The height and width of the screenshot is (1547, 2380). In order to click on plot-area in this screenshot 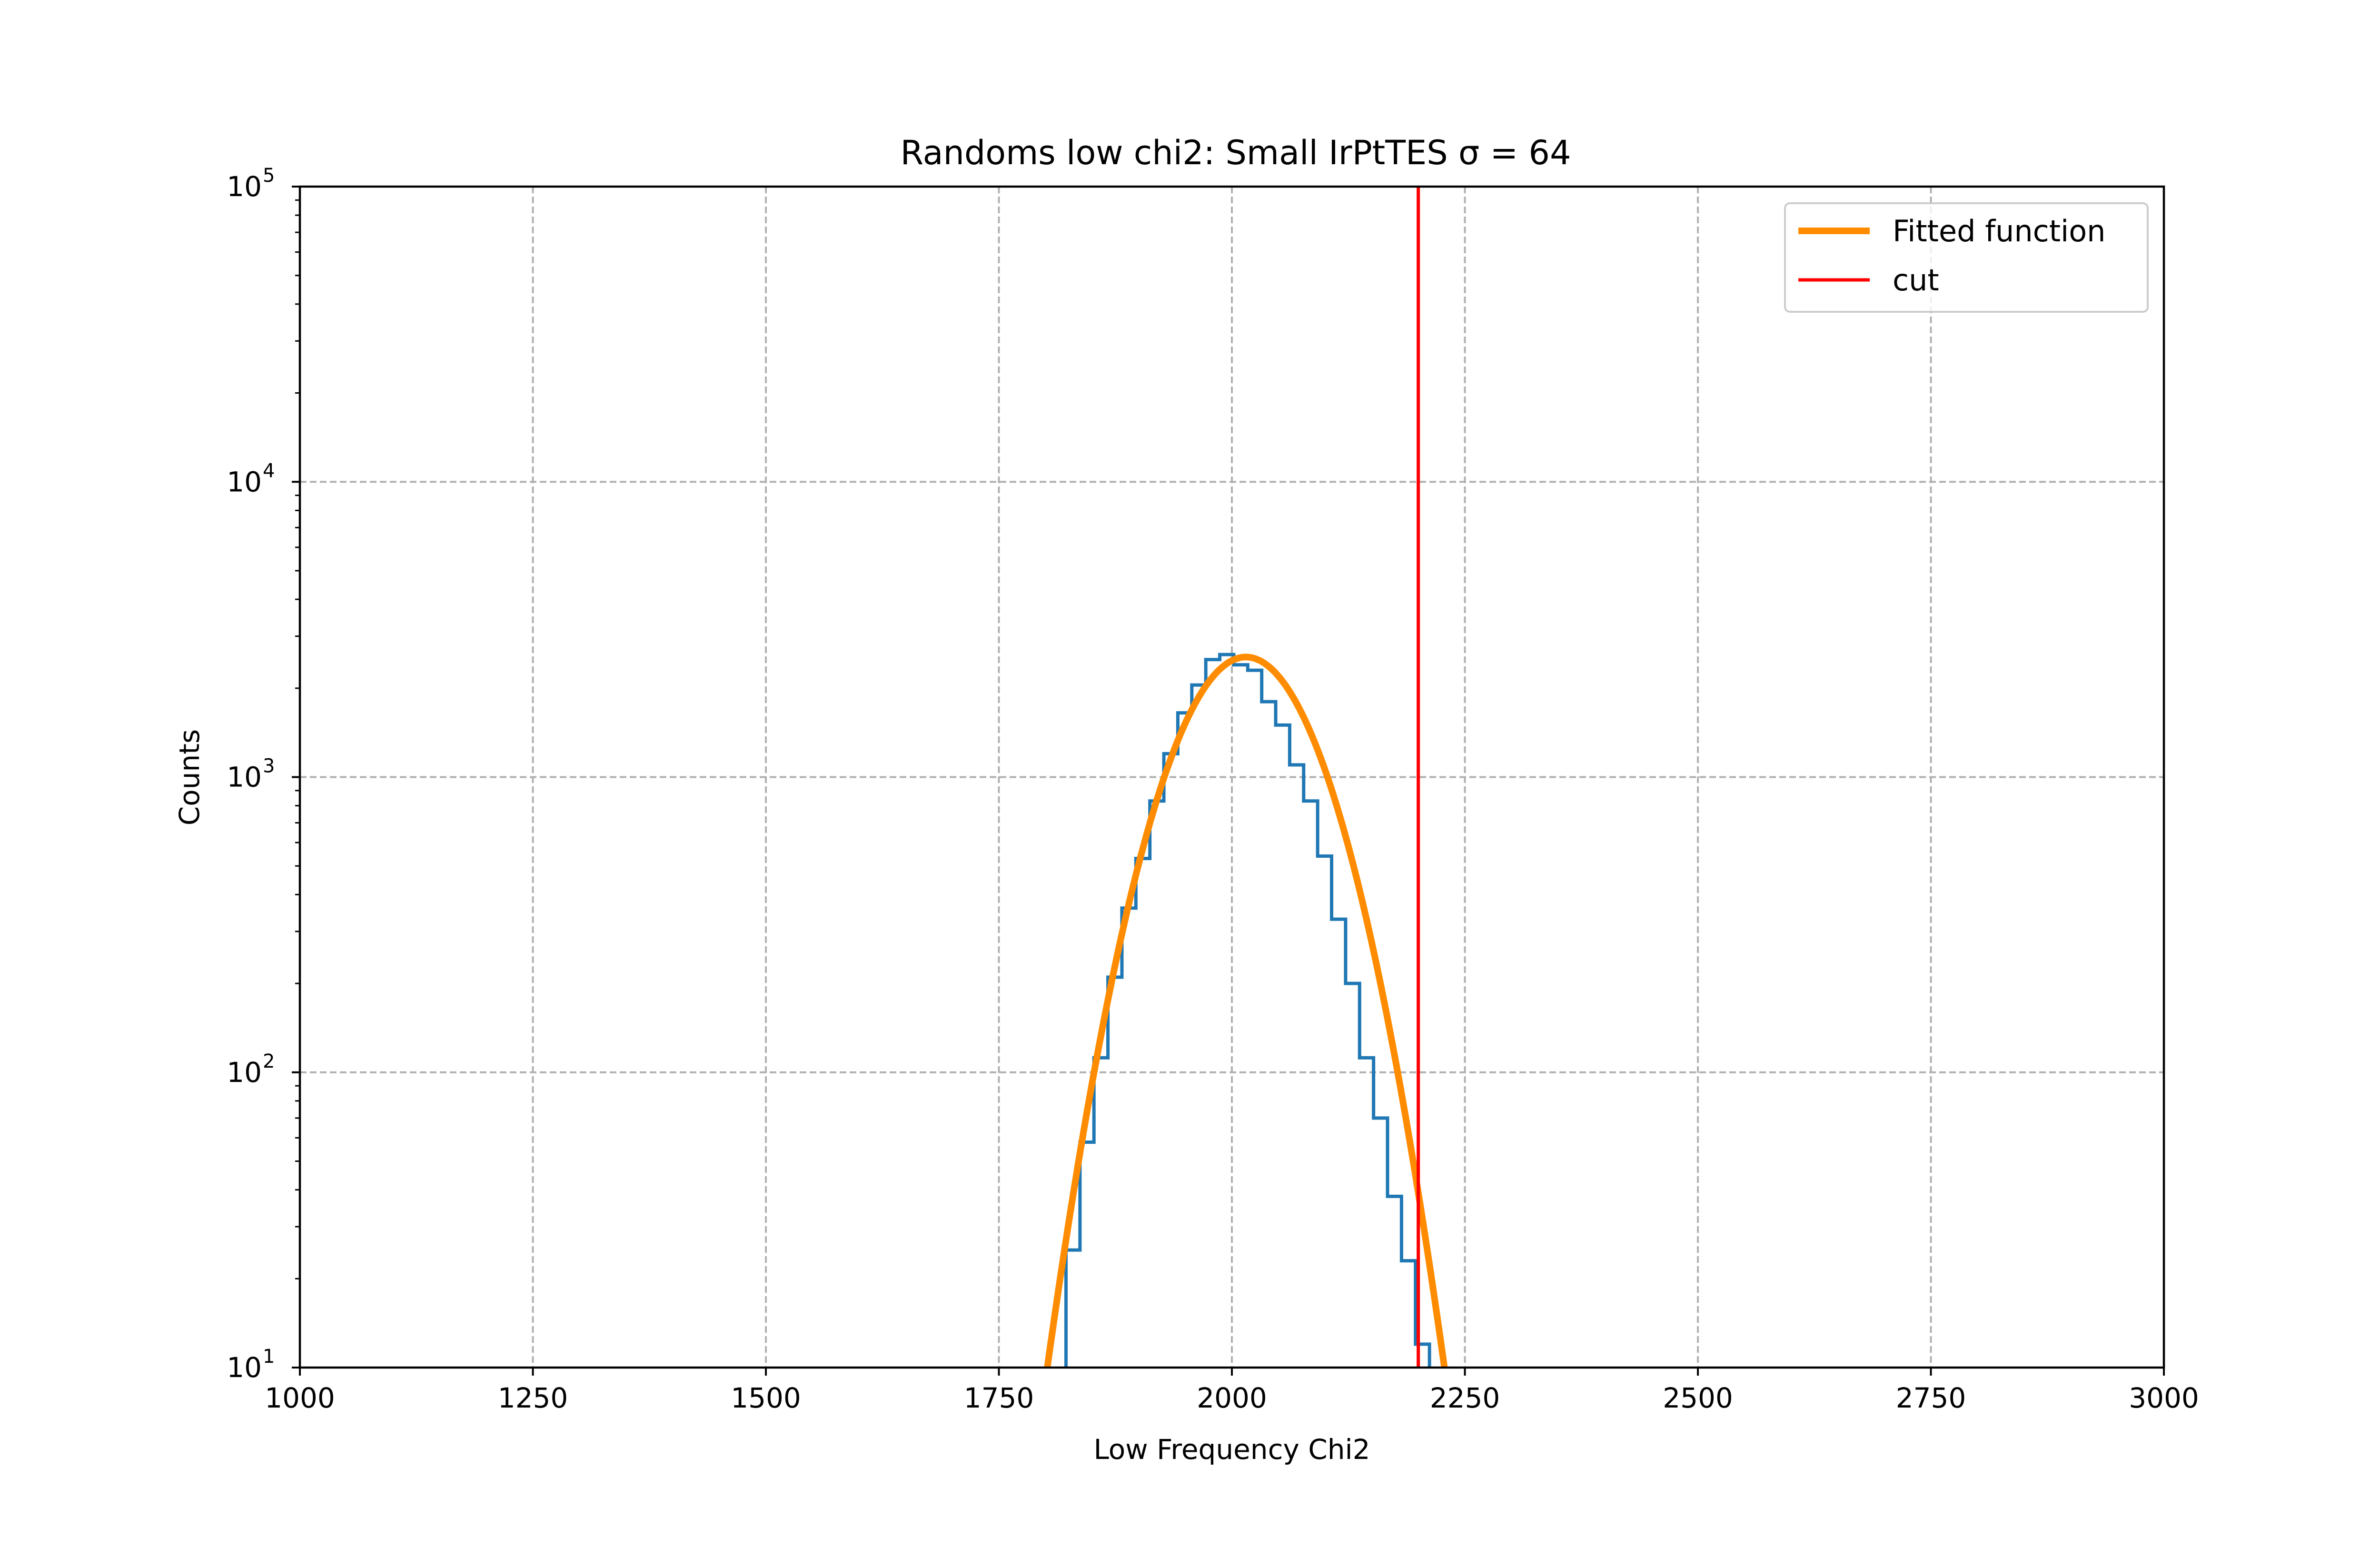, I will do `click(1246, 777)`.